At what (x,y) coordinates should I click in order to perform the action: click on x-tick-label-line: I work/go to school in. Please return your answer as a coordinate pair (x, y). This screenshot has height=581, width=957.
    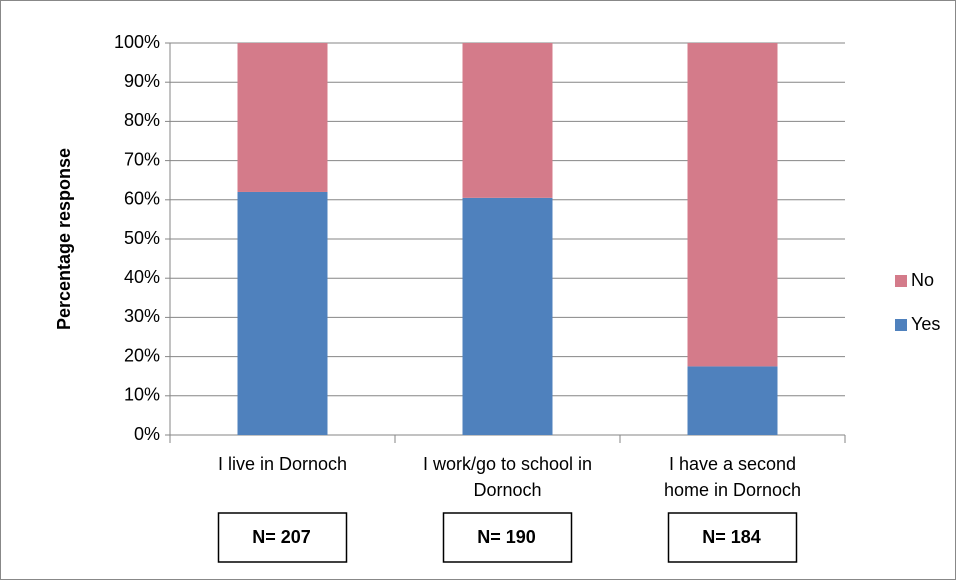
    Looking at the image, I should click on (507, 464).